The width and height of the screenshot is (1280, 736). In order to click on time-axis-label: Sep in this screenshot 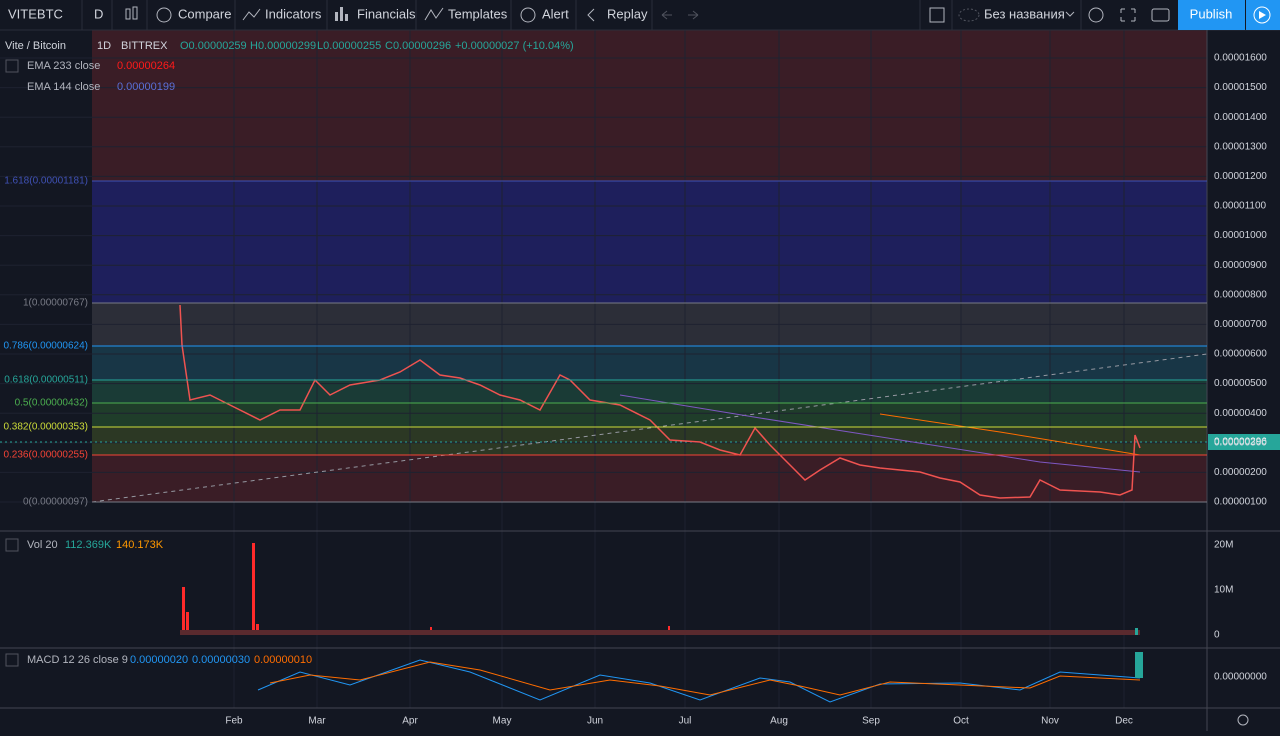, I will do `click(871, 721)`.